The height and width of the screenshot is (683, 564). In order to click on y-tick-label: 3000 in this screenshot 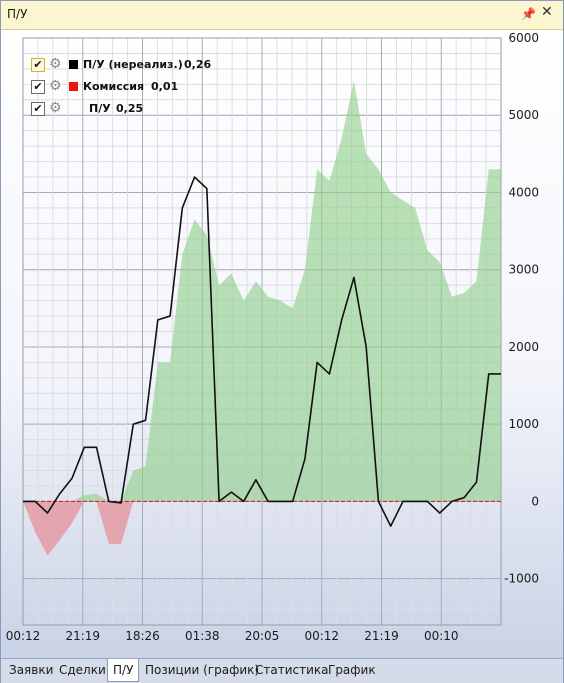, I will do `click(523, 270)`.